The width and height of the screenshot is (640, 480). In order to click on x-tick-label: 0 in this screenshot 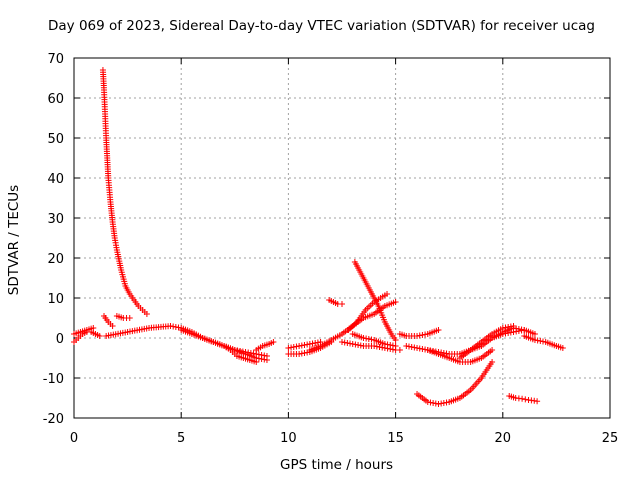, I will do `click(74, 438)`.